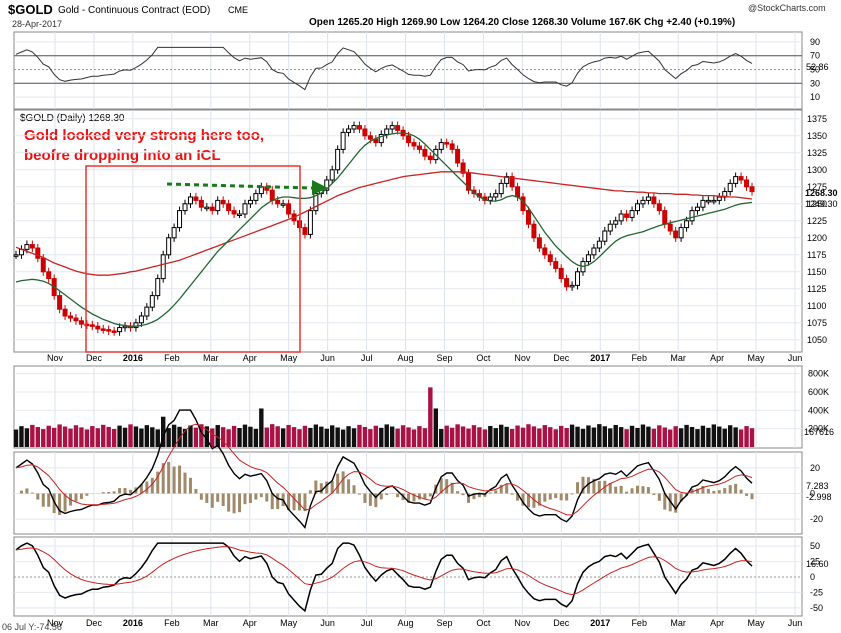 This screenshot has height=633, width=841. I want to click on x-tick-label-bottom: Feb, so click(639, 623).